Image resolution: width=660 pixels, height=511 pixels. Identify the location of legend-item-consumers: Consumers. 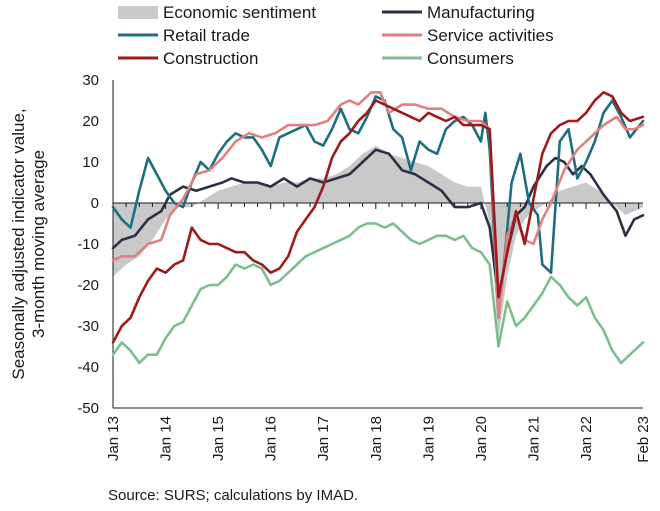
(448, 58).